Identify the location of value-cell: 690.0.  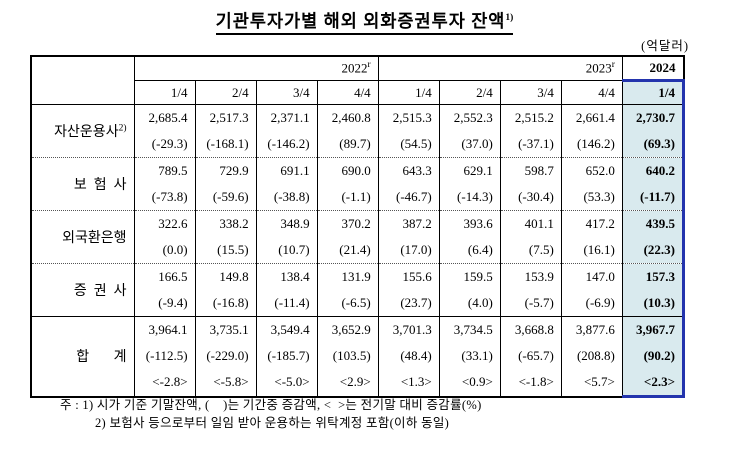
(347, 170).